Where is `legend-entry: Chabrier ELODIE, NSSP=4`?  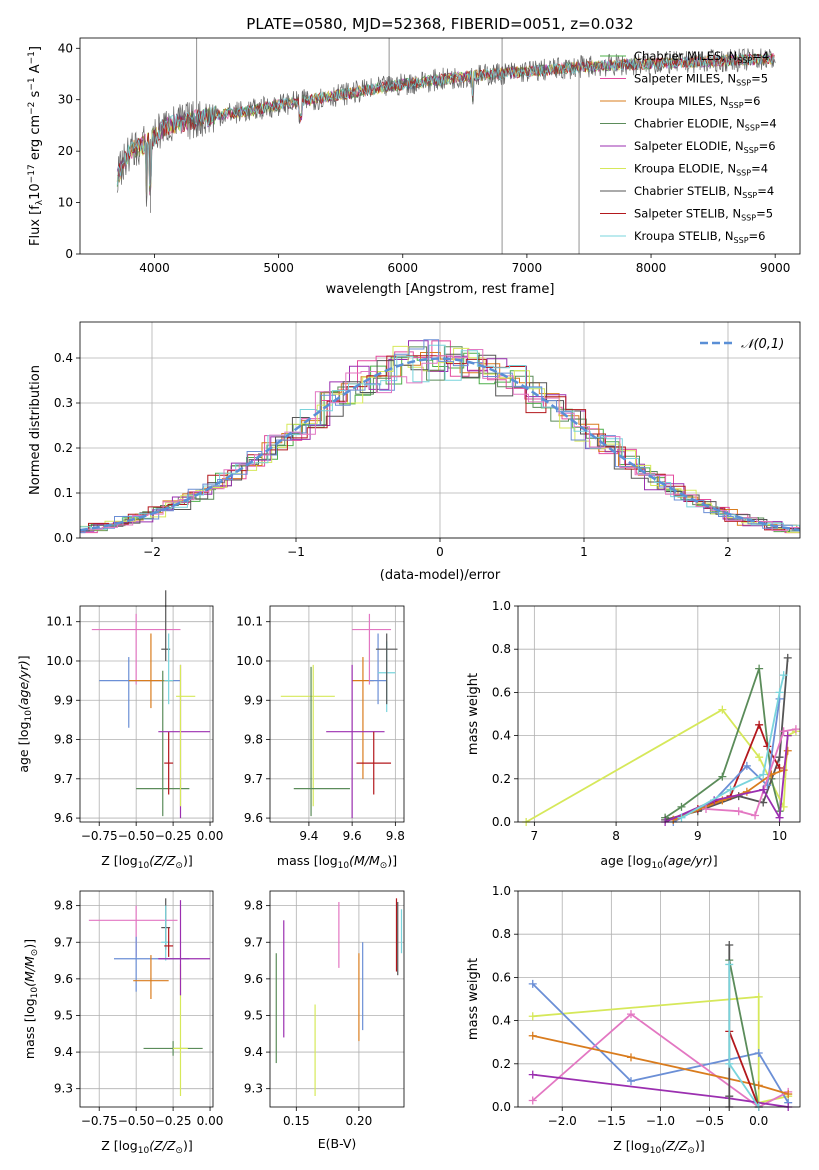
legend-entry: Chabrier ELODIE, NSSP=4 is located at coordinates (705, 125).